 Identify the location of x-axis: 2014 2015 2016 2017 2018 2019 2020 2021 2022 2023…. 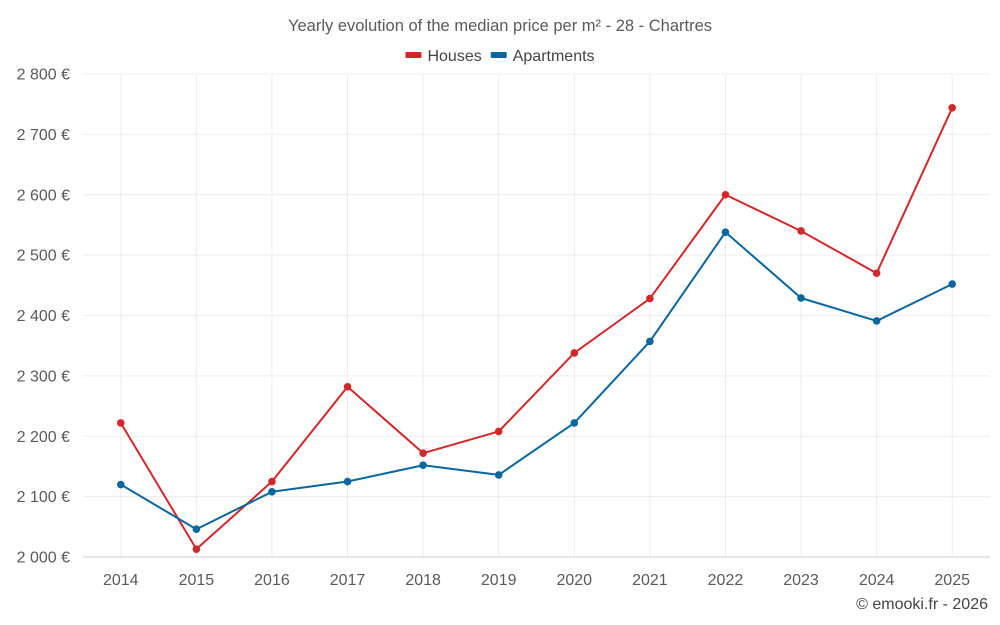
(536, 572).